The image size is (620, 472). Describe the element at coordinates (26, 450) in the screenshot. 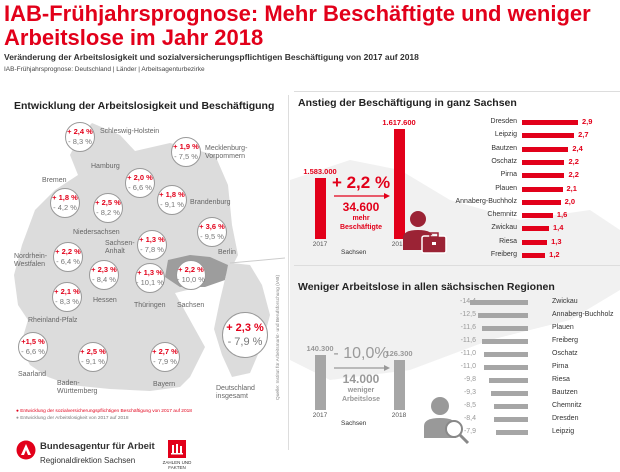

I see `ba-logo-icon` at that location.